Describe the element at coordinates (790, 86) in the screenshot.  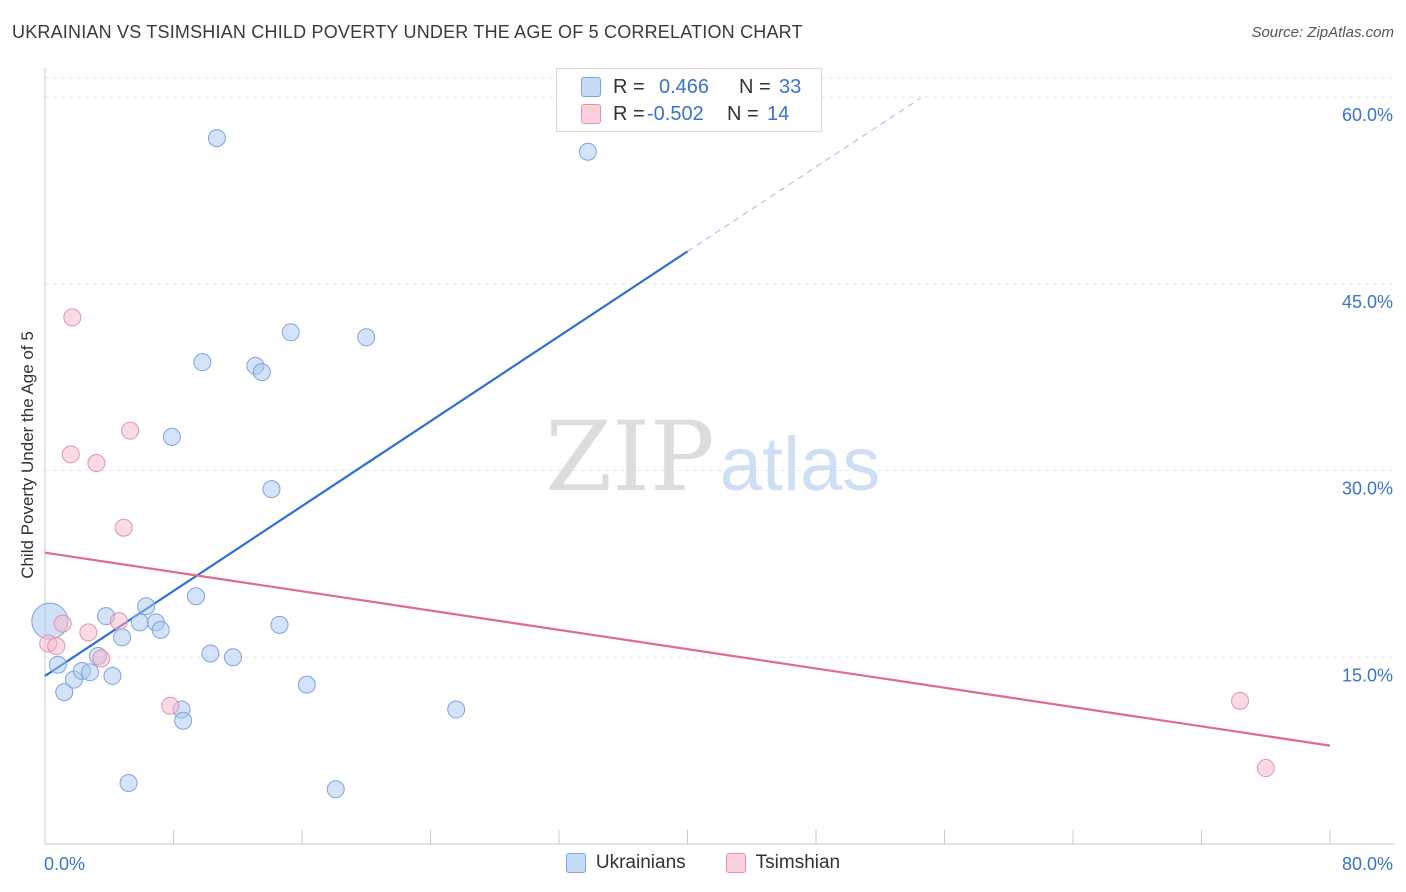
I see `legend-n-value: 33` at that location.